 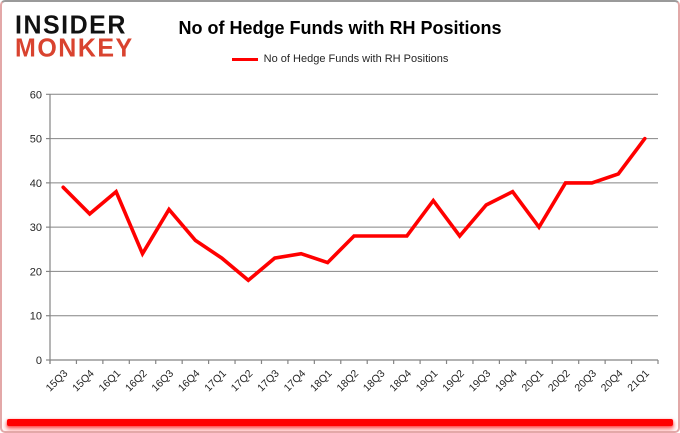 I want to click on x-axis-label: 16Q3, so click(x=162, y=381).